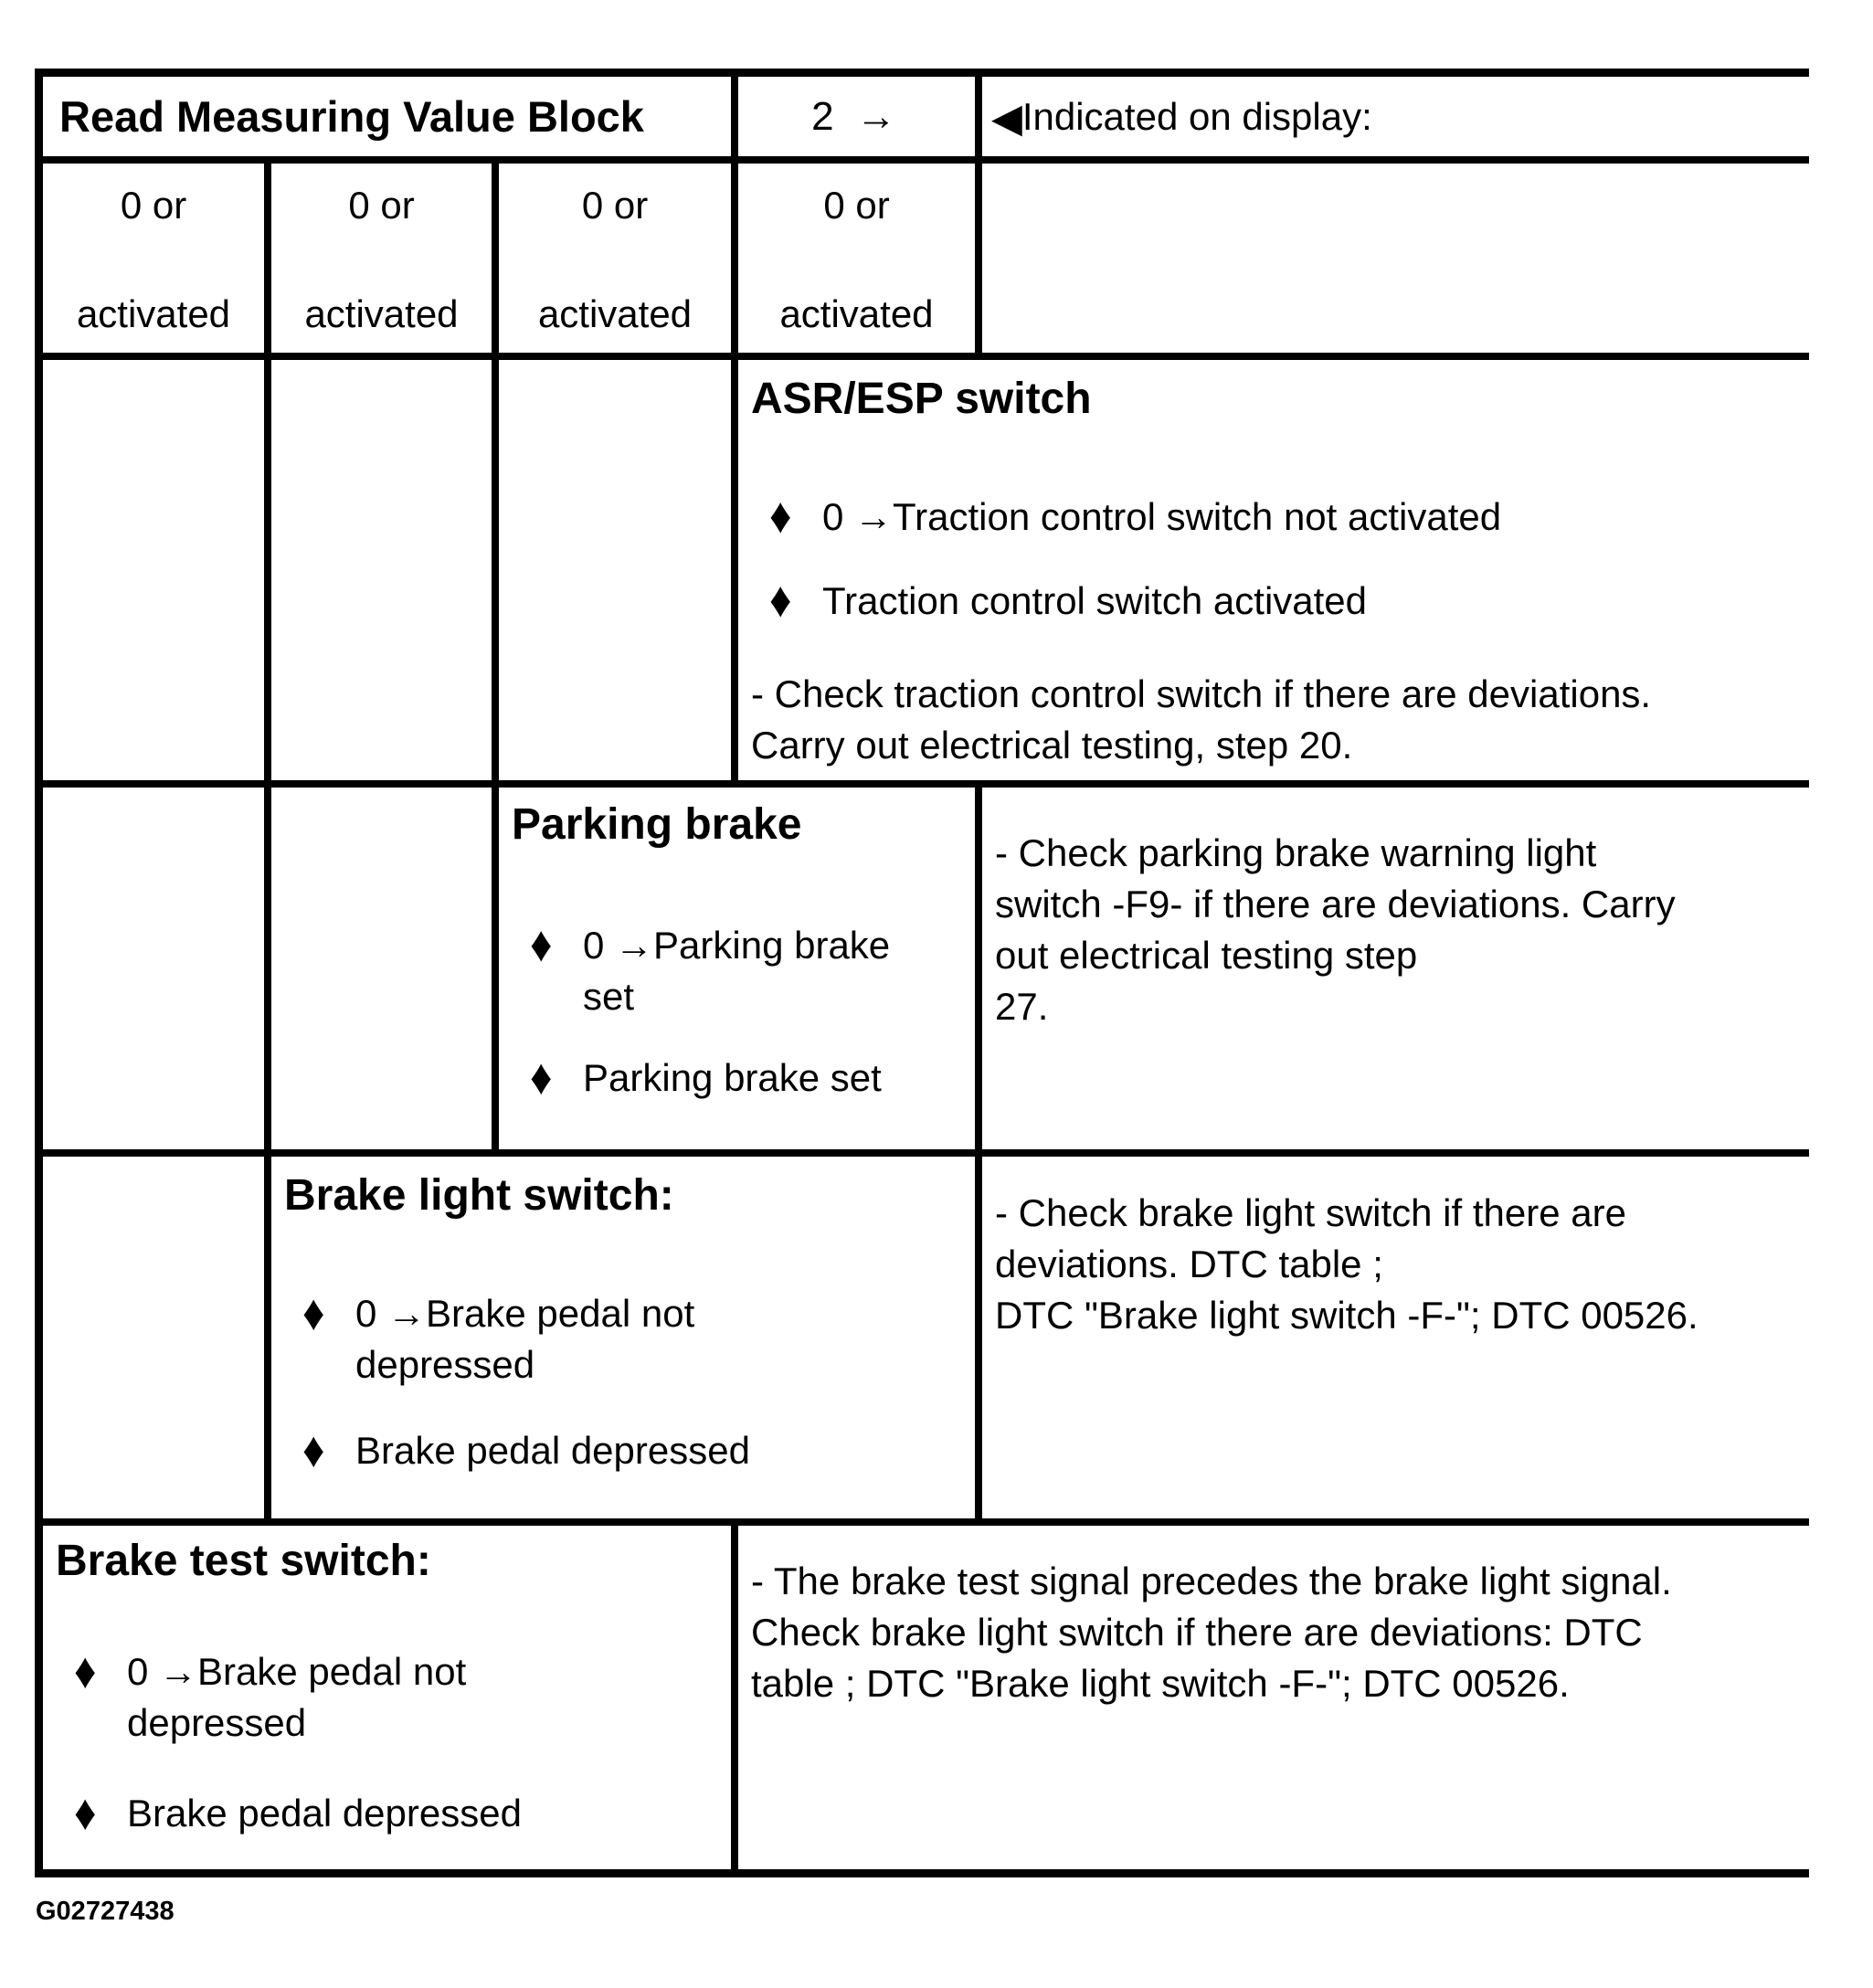  Describe the element at coordinates (351, 116) in the screenshot. I see `table-title: Read Measuring Value Block` at that location.